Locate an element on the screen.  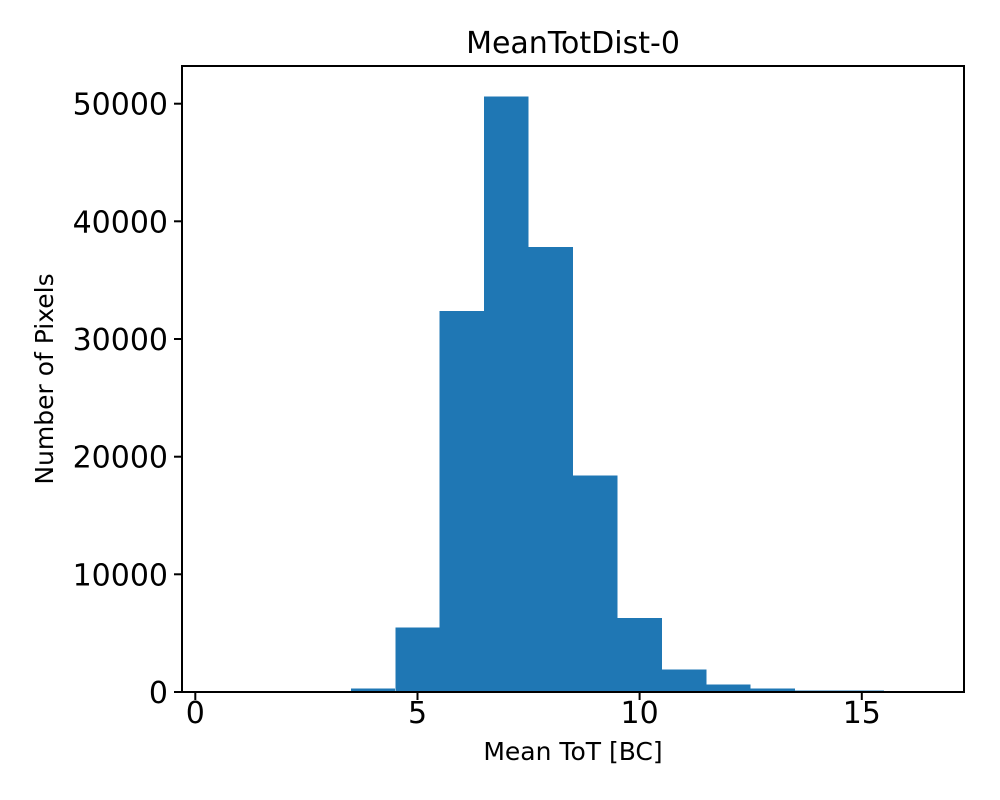
y-tick-label: 50000 is located at coordinates (120, 105).